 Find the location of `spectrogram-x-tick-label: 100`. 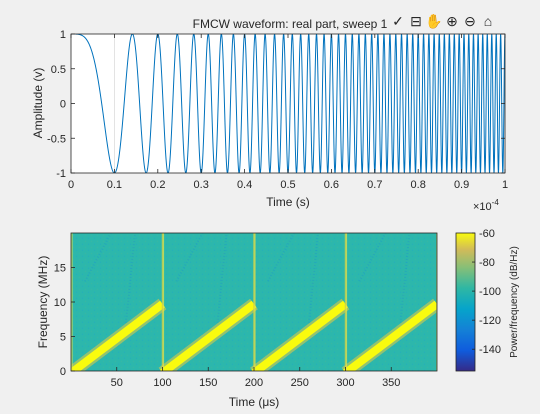

spectrogram-x-tick-label: 100 is located at coordinates (162, 383).